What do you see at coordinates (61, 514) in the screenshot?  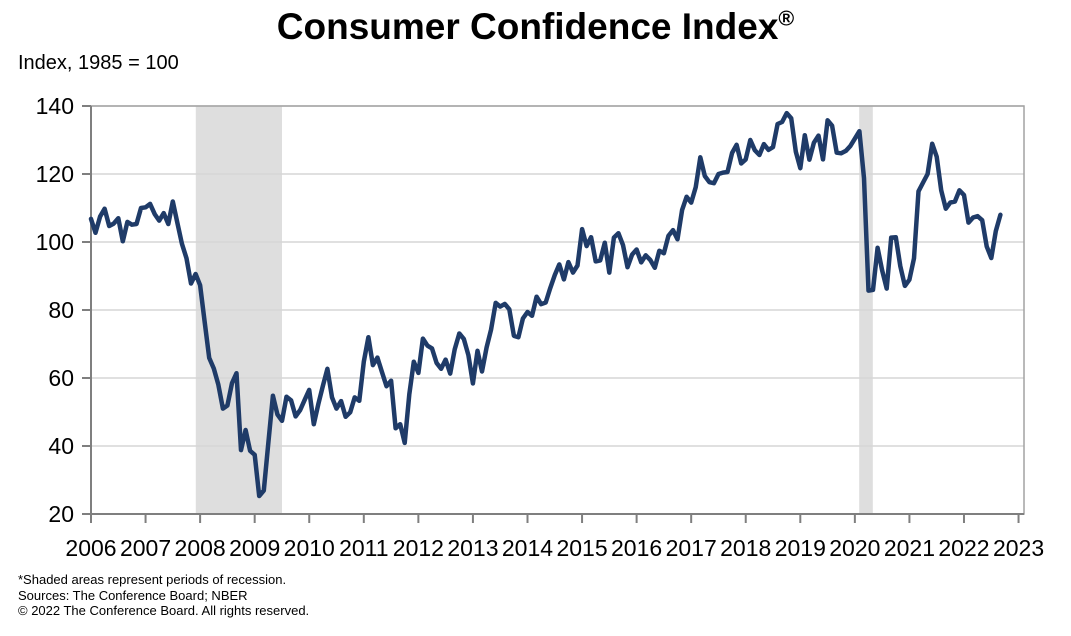 I see `y-tick-label: 20` at bounding box center [61, 514].